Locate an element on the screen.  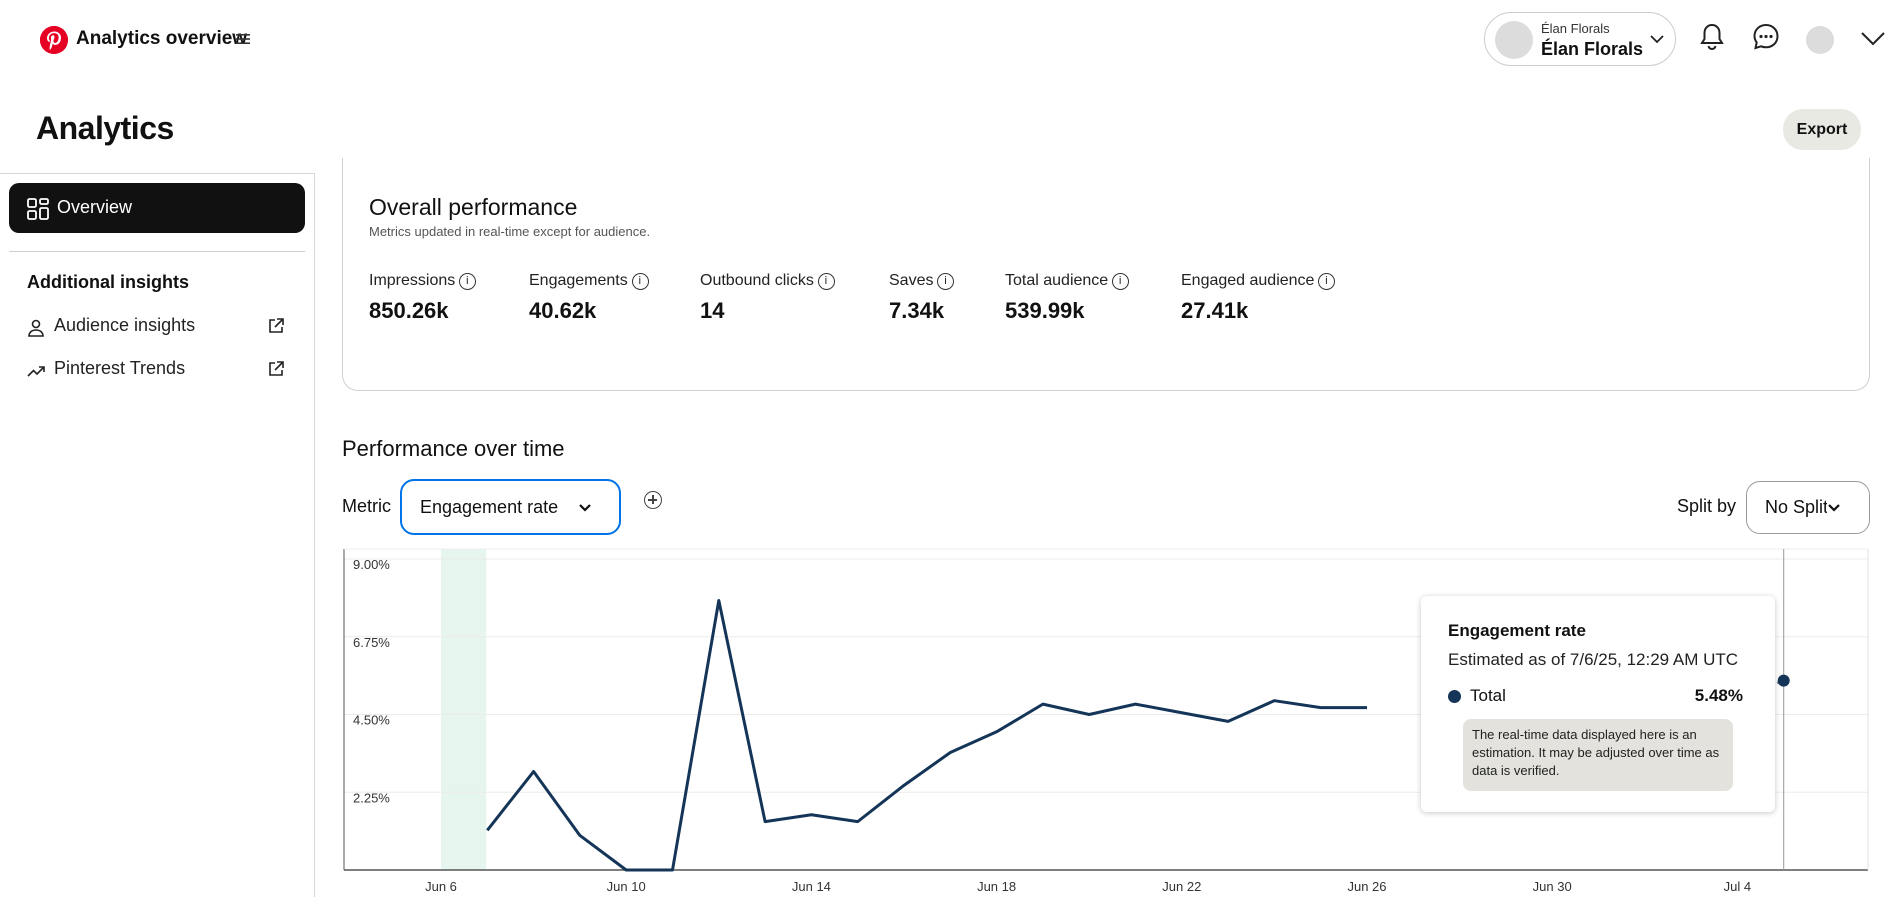
metric-impressions: Impressions 850.26k is located at coordinates (423, 298).